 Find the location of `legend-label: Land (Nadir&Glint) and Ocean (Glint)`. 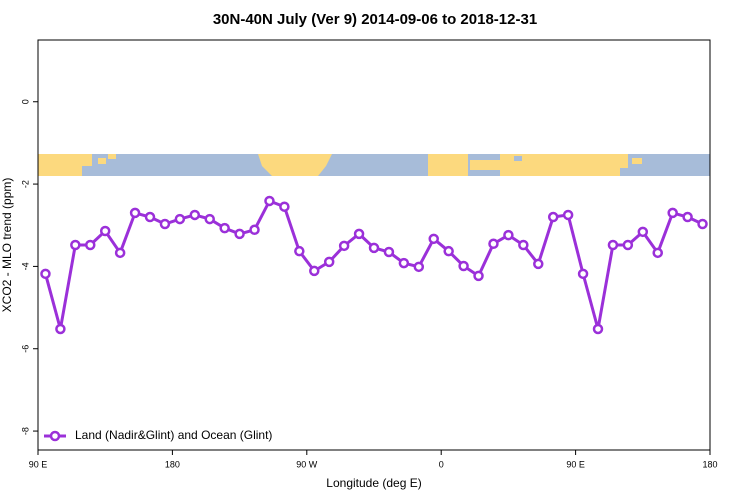

legend-label: Land (Nadir&Glint) and Ocean (Glint) is located at coordinates (173, 435).